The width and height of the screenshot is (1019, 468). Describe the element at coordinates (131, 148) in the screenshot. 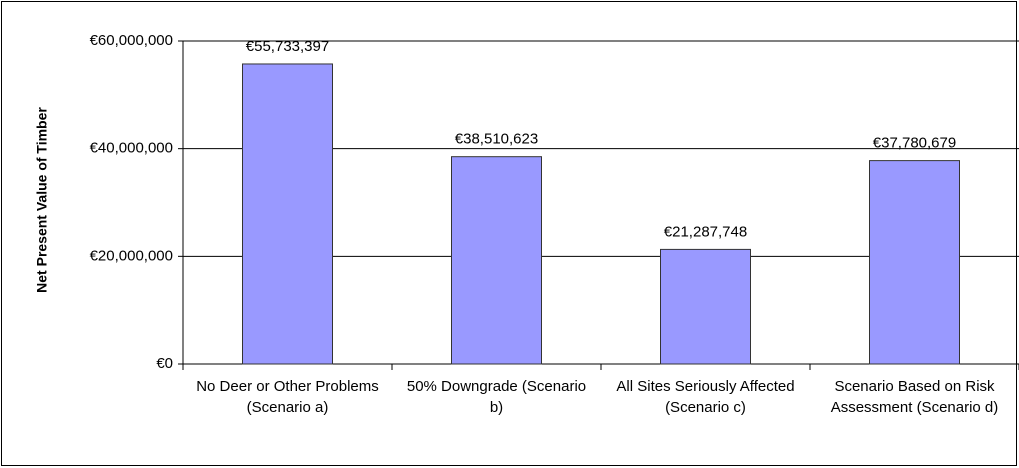

I see `y-tick-label: €40,000,000` at that location.